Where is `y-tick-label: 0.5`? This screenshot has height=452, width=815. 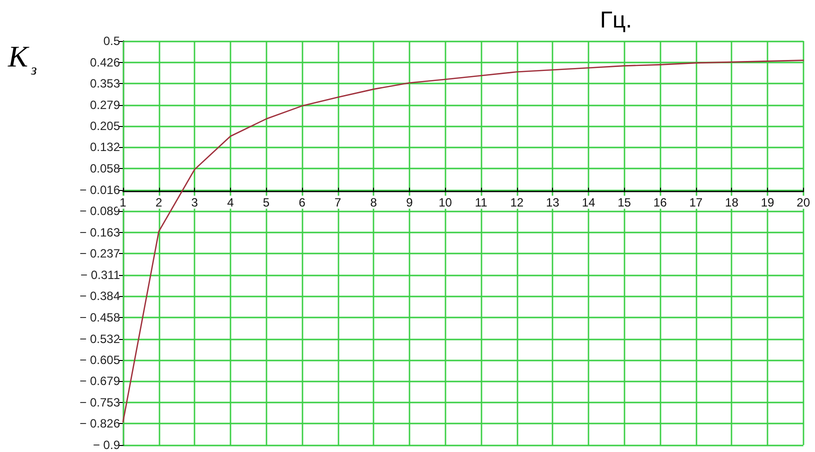 y-tick-label: 0.5 is located at coordinates (111, 41).